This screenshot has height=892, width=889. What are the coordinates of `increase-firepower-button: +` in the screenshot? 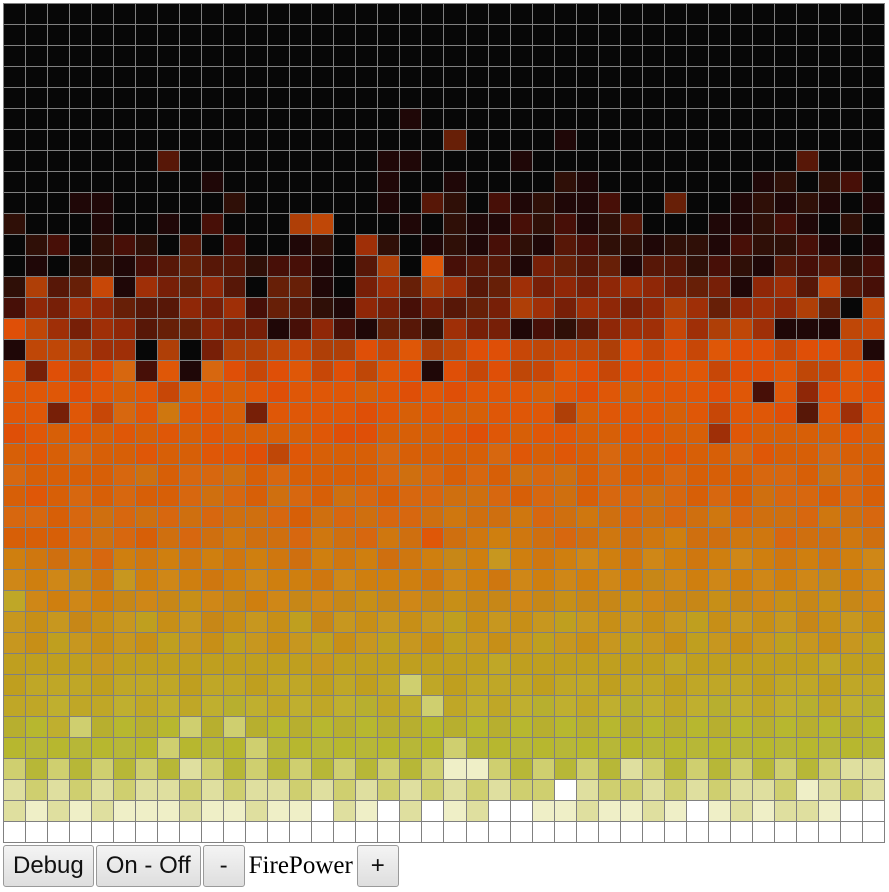 It's located at (377, 866).